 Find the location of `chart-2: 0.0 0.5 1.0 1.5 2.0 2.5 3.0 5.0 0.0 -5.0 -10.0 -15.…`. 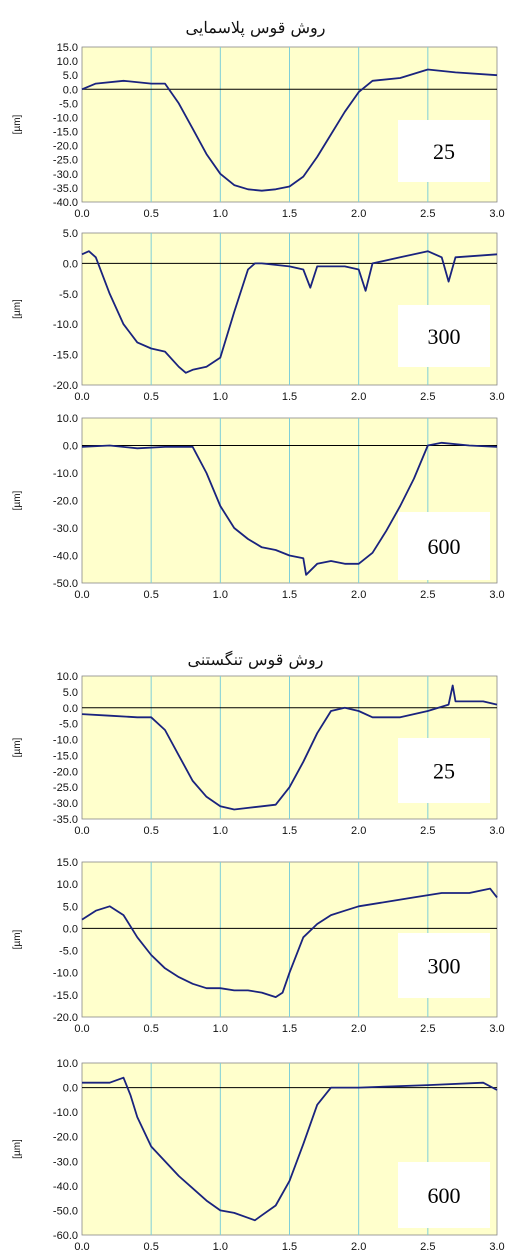

chart-2: 0.0 0.5 1.0 1.5 2.0 2.5 3.0 5.0 0.0 -5.0 -10.0 -15.… is located at coordinates (258, 315).